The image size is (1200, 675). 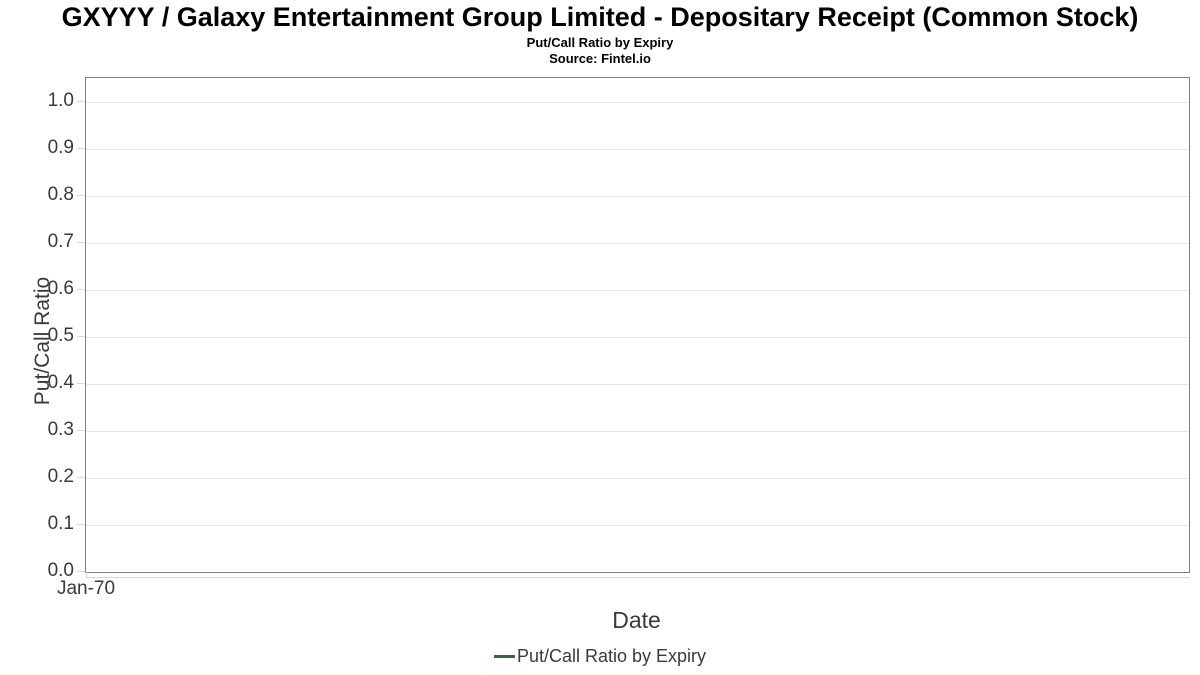 I want to click on x-axis-title: Date, so click(x=636, y=620).